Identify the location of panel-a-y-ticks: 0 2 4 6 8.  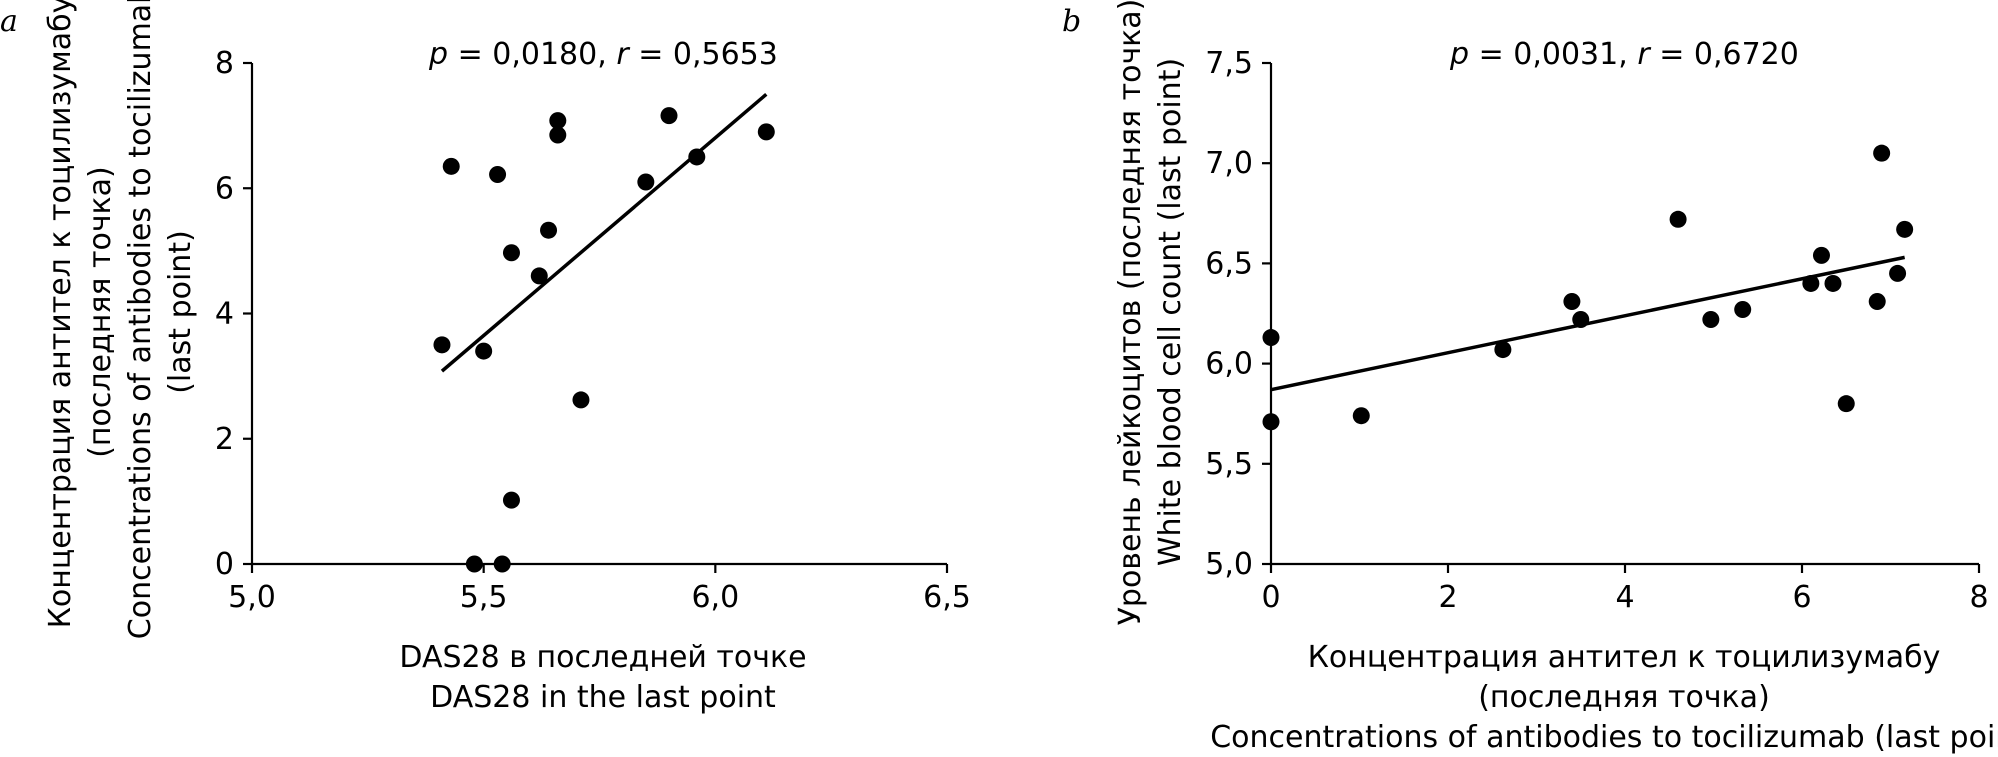
(233, 314).